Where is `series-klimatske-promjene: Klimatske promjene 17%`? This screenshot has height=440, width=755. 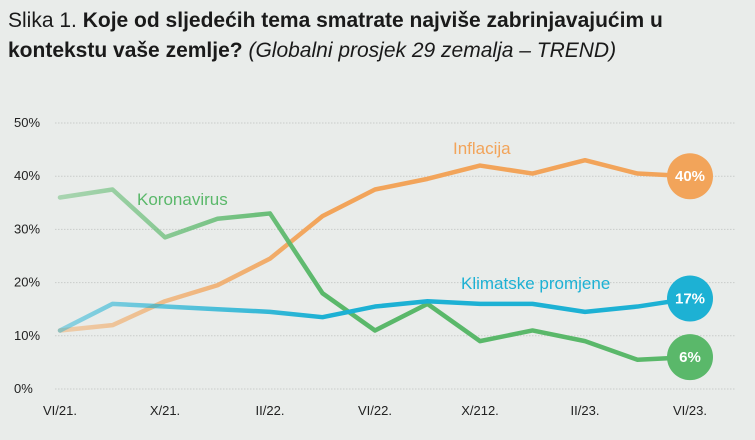 series-klimatske-promjene: Klimatske promjene 17% is located at coordinates (385, 303).